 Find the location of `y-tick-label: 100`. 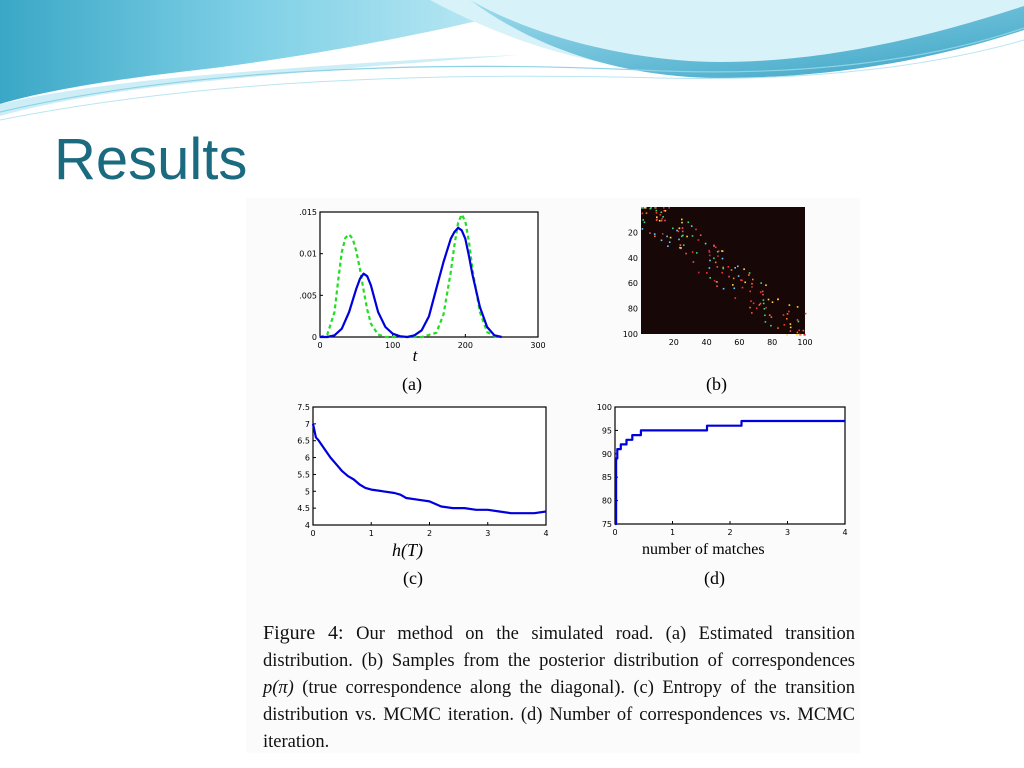

y-tick-label: 100 is located at coordinates (630, 334).